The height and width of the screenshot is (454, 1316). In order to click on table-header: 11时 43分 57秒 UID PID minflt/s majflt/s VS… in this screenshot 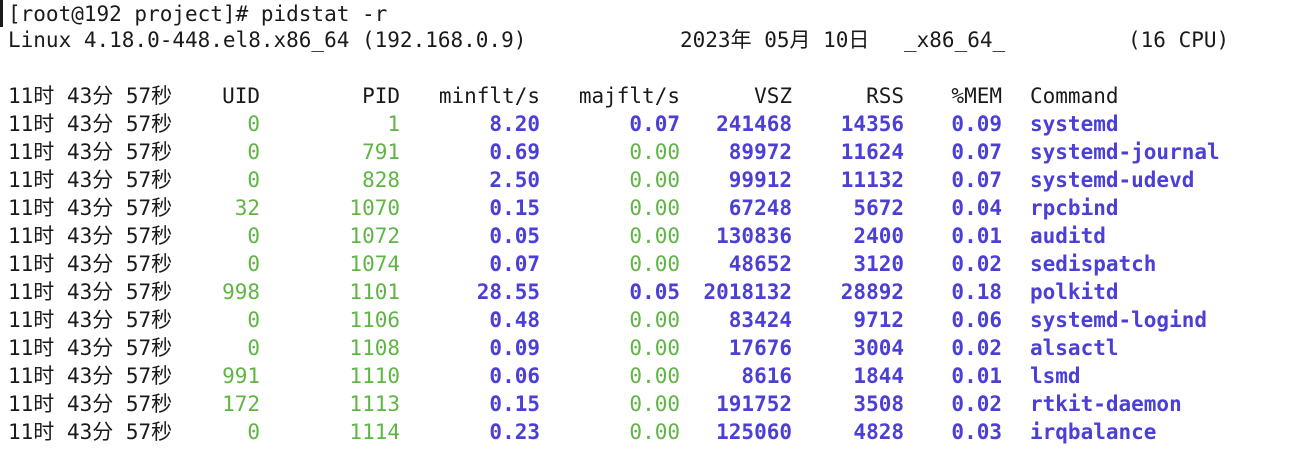, I will do `click(658, 96)`.